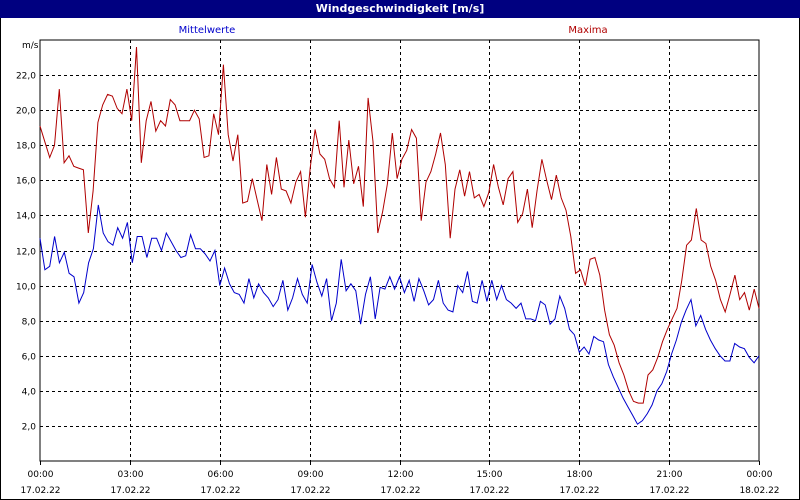 The image size is (800, 500). What do you see at coordinates (26, 147) in the screenshot?
I see `y-tick-label: 18,0` at bounding box center [26, 147].